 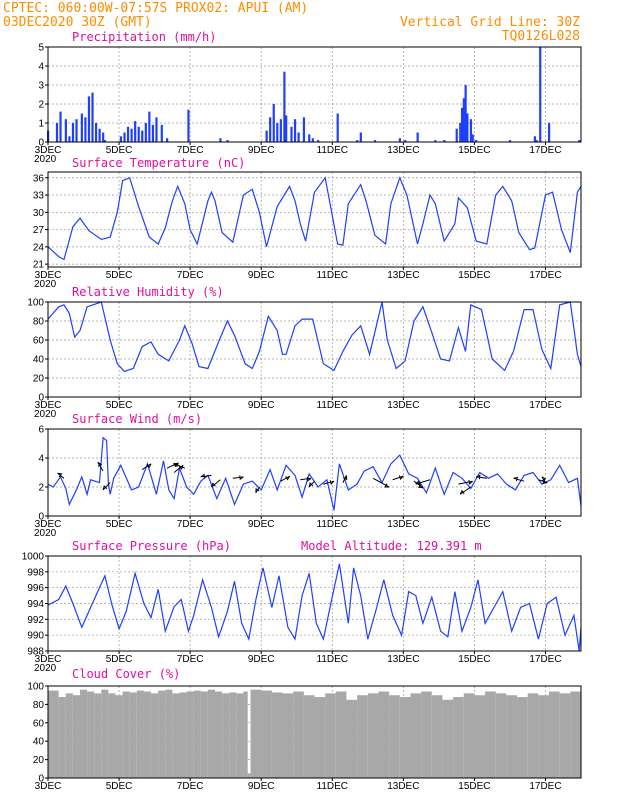 What do you see at coordinates (39, 379) in the screenshot?
I see `y-tick-label: 20` at bounding box center [39, 379].